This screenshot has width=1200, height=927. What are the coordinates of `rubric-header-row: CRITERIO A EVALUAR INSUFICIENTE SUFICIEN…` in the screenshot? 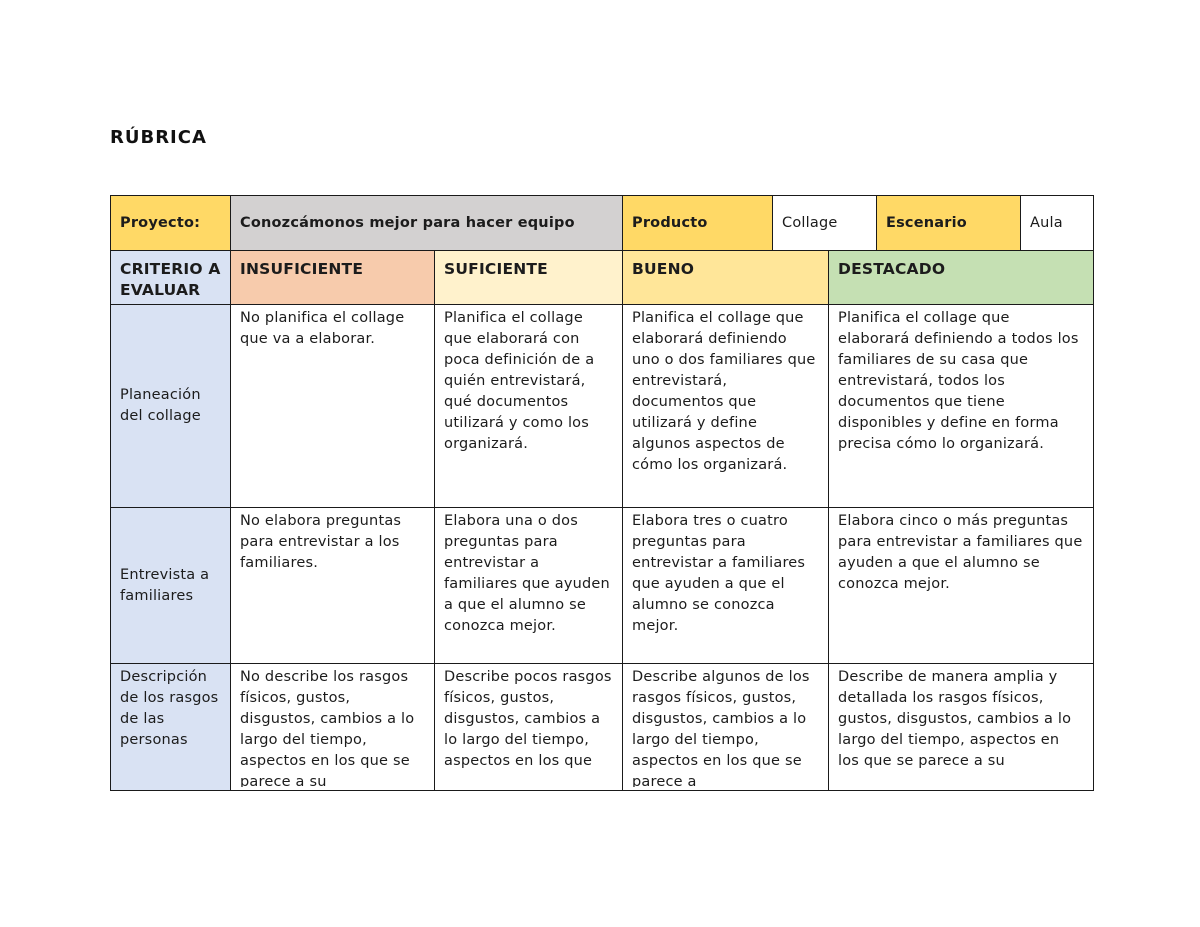 It's located at (602, 277).